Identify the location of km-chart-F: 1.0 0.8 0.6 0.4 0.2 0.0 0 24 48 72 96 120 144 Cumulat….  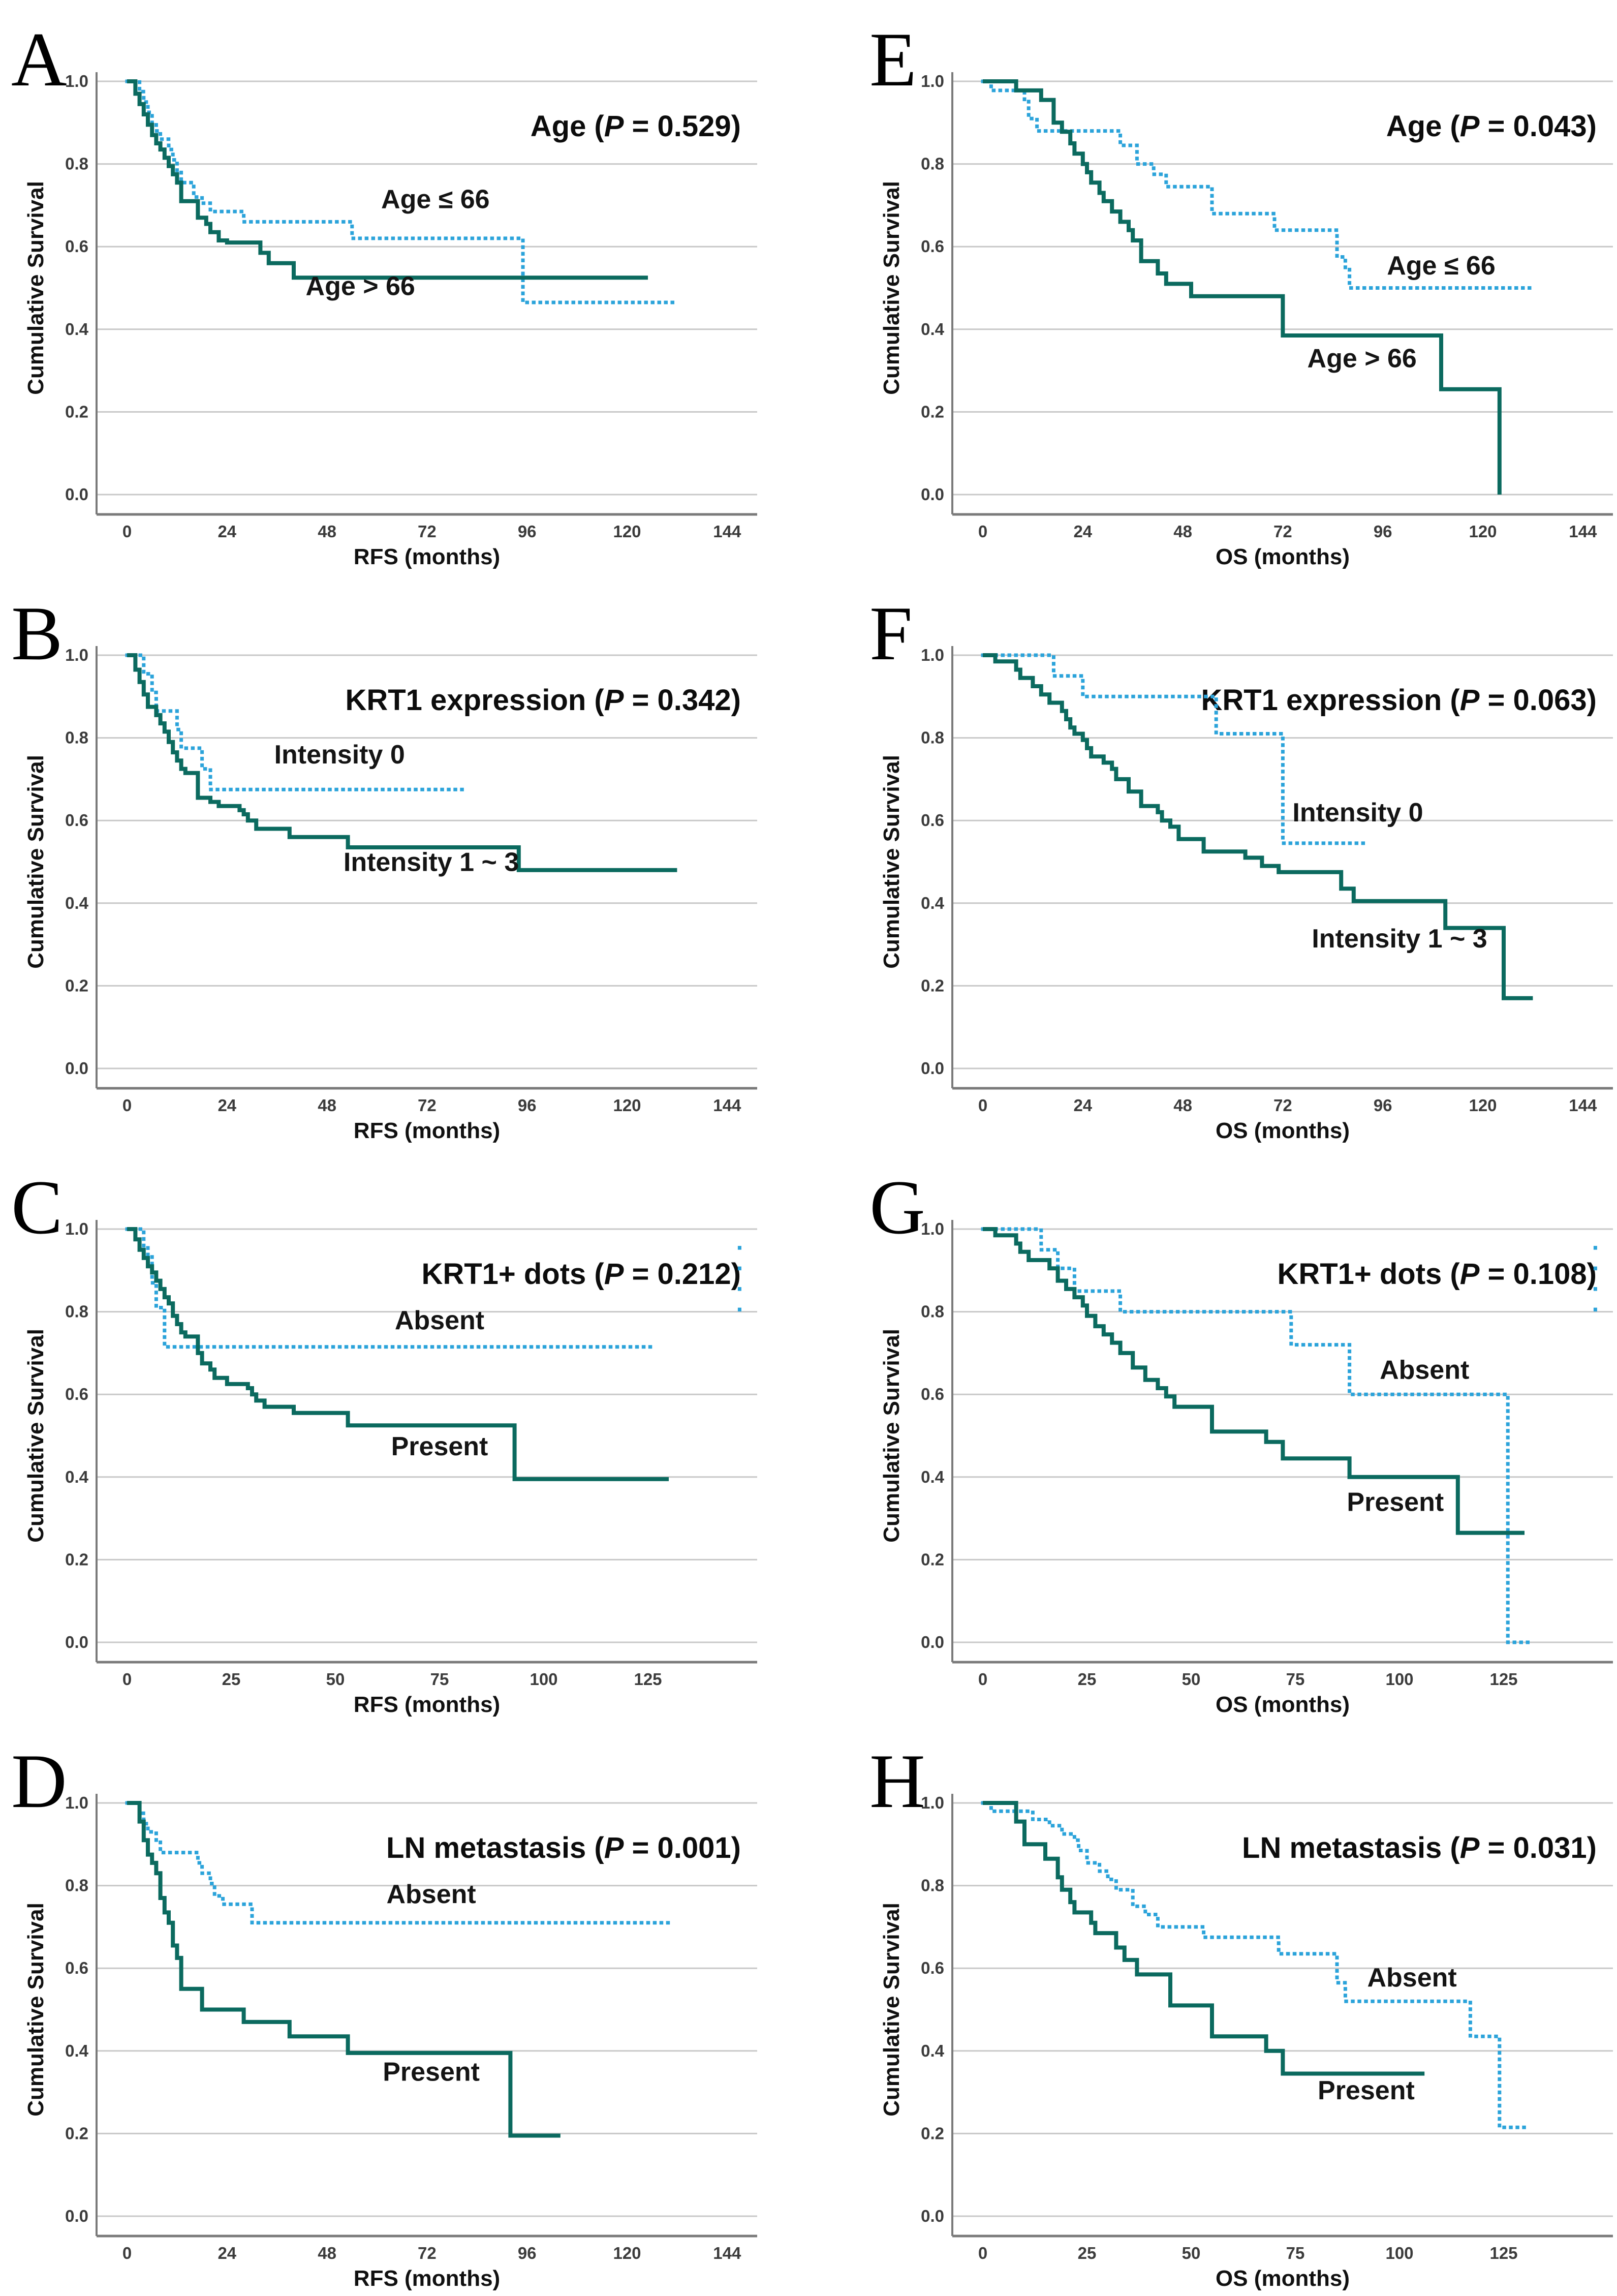
(1241, 867).